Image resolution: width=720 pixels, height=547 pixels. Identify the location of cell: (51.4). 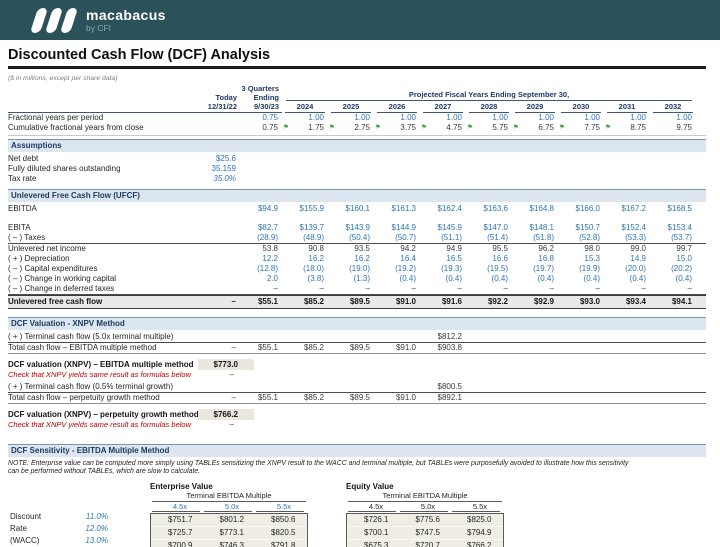
(497, 237).